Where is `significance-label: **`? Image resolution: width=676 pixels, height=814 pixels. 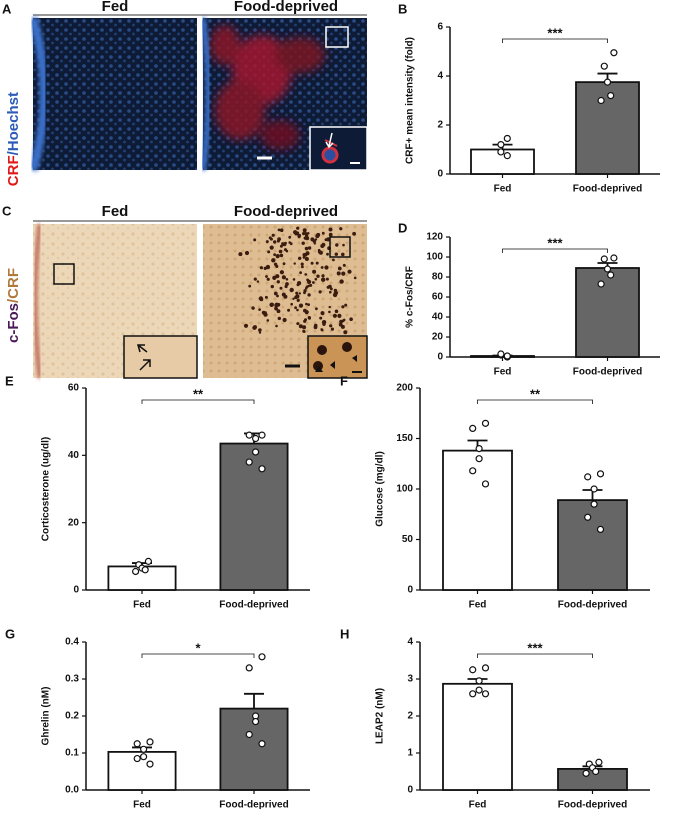
significance-label: ** is located at coordinates (535, 393).